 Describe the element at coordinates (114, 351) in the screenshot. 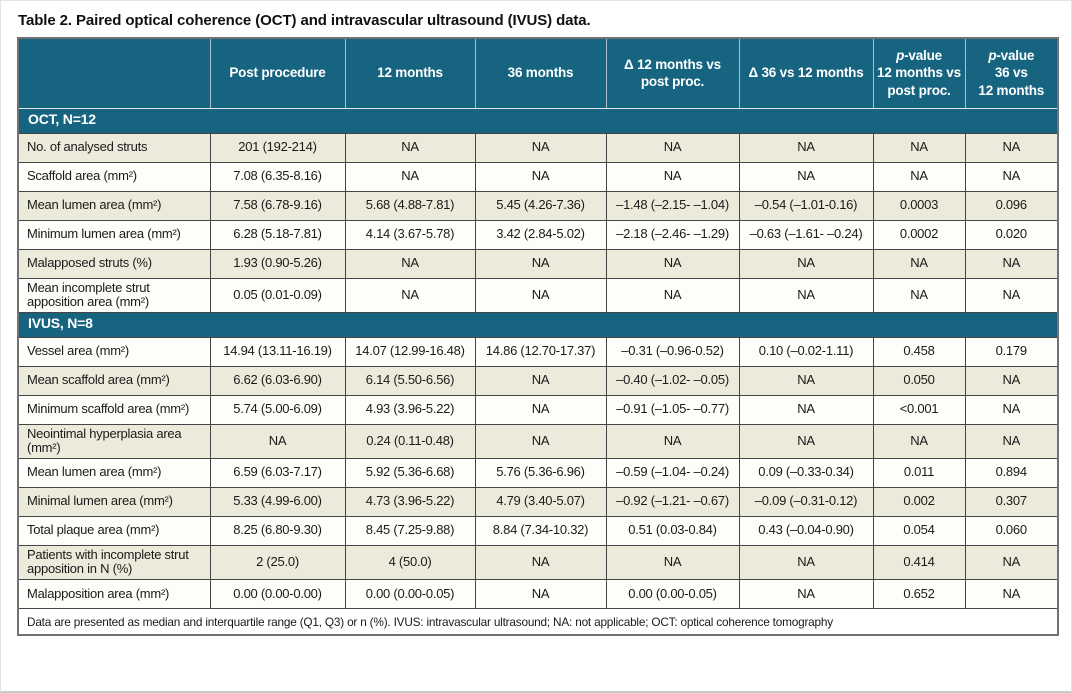

I see `row-label-cell: Vessel area (mm²)` at that location.